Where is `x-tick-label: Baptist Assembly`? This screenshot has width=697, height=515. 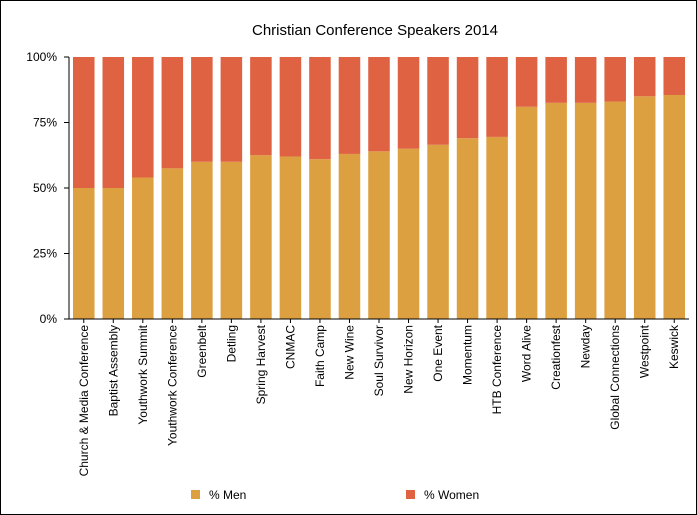 x-tick-label: Baptist Assembly is located at coordinates (113, 370).